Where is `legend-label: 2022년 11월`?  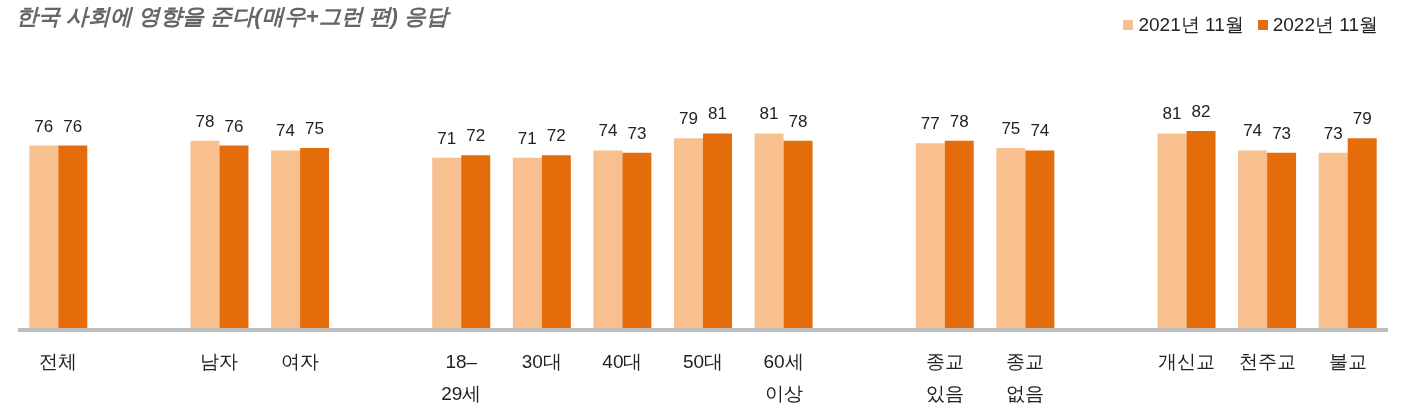 legend-label: 2022년 11월 is located at coordinates (1324, 25).